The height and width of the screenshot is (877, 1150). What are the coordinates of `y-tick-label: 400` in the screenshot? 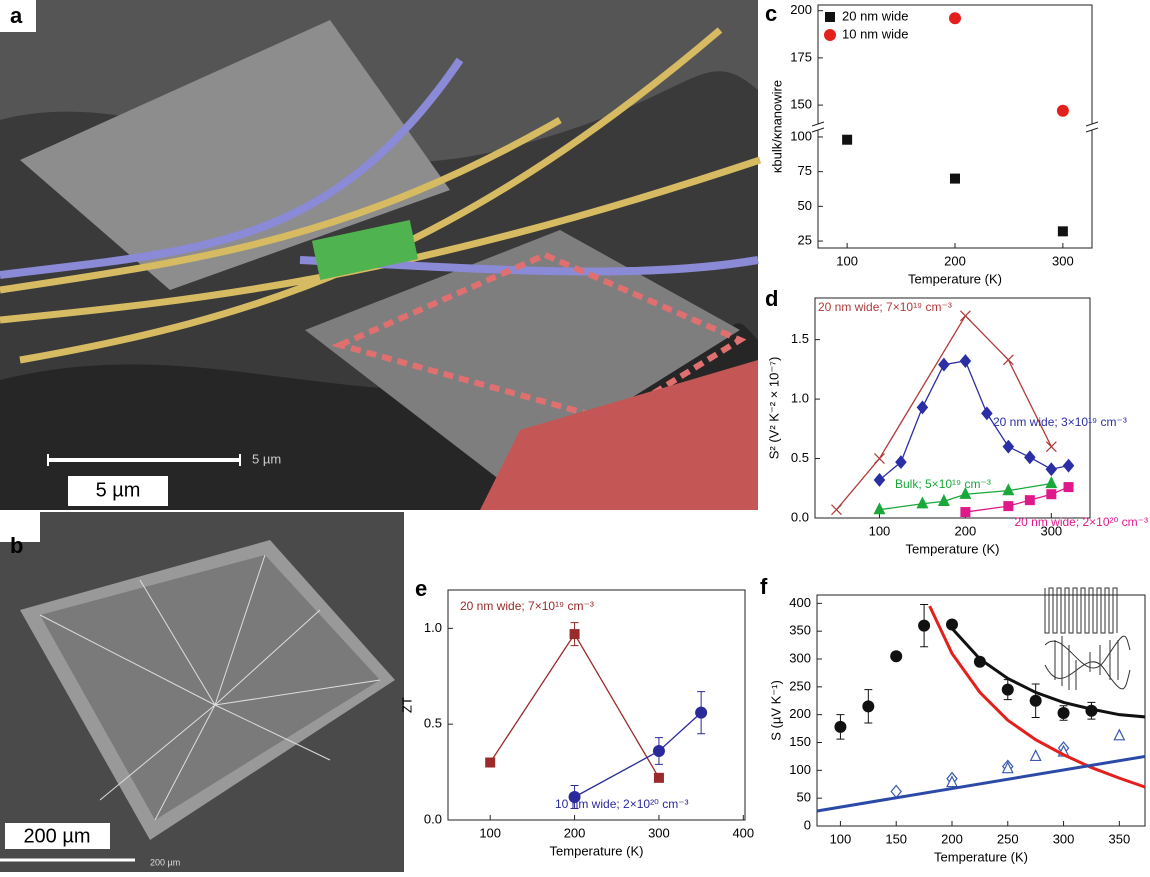 It's located at (800, 602).